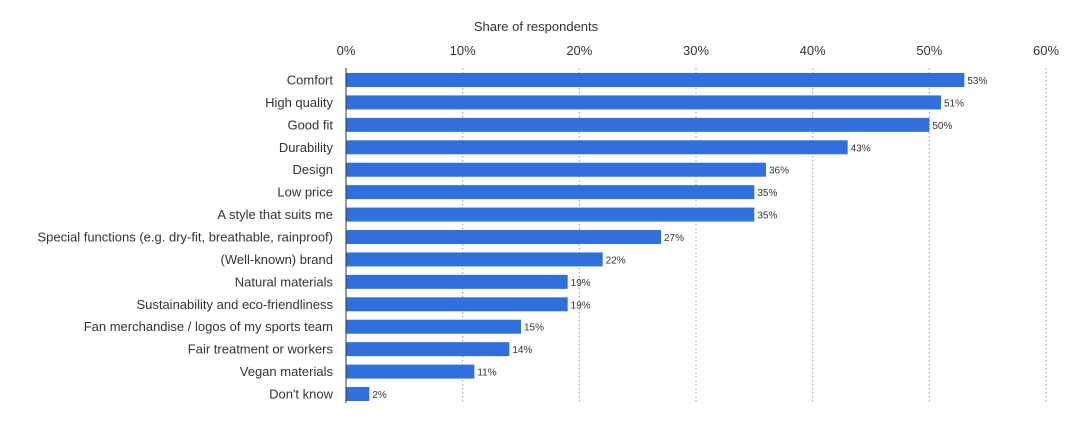  I want to click on category-label: A style that suits me, so click(275, 214).